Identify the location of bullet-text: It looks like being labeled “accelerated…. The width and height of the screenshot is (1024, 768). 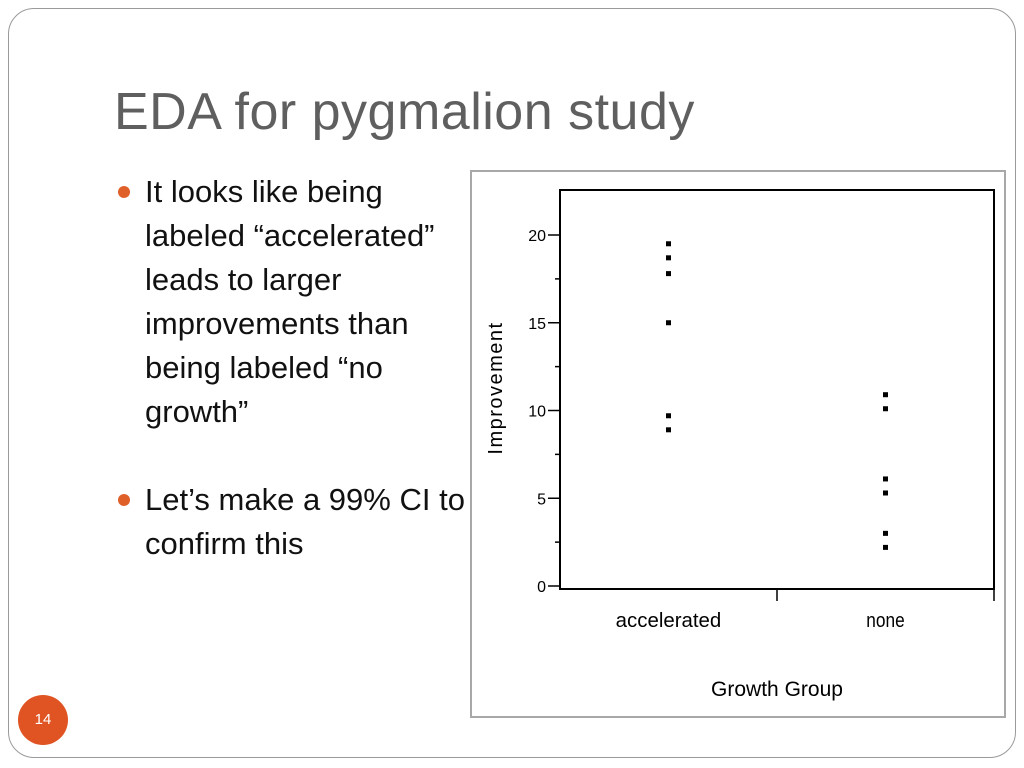
(290, 301).